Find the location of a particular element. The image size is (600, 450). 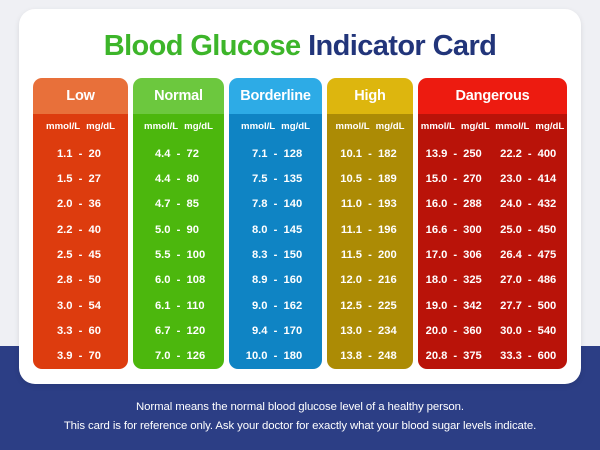

table-row: 5.0-90 is located at coordinates (178, 229).